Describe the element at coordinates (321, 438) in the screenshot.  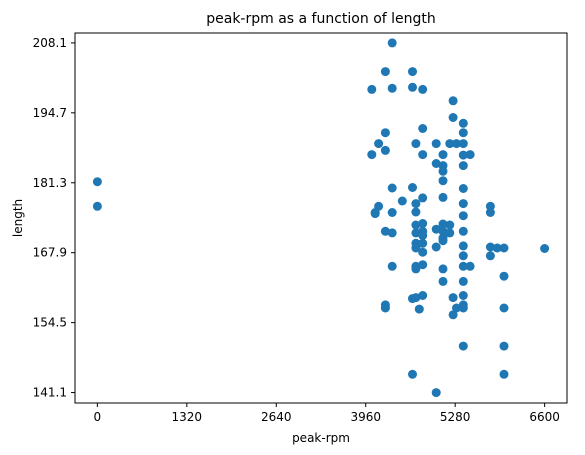
I see `x-axis-label: peak-rpm` at that location.